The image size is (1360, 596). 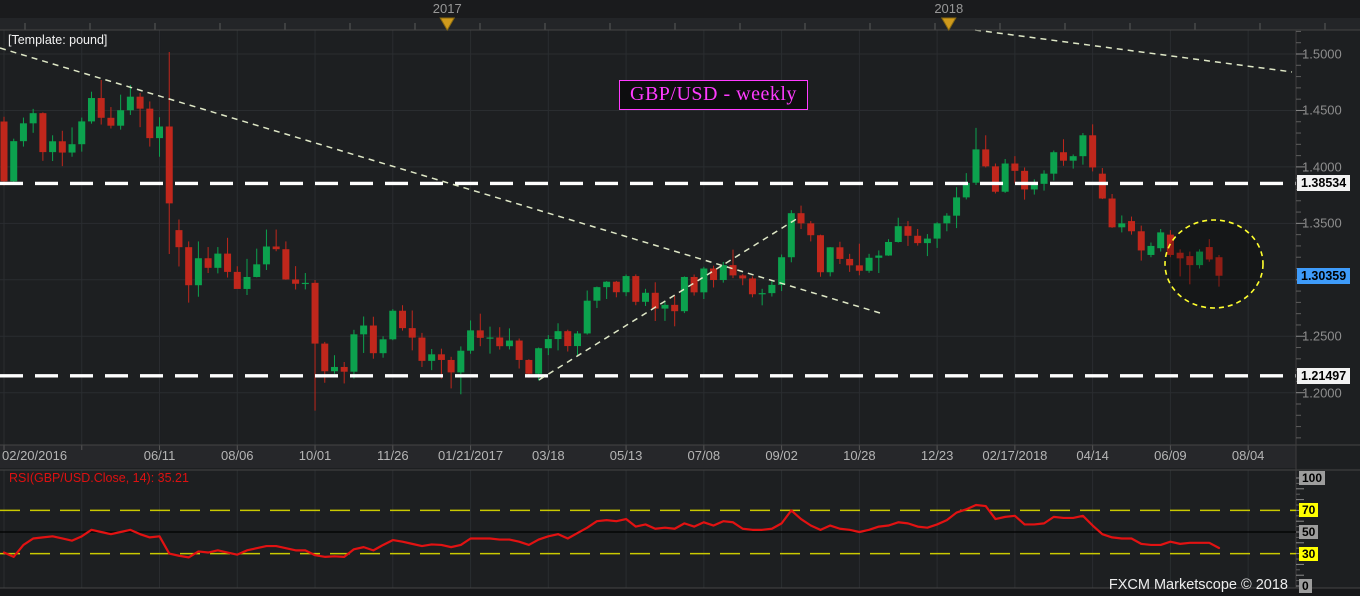 What do you see at coordinates (680, 24) in the screenshot?
I see `timeline-ruler` at bounding box center [680, 24].